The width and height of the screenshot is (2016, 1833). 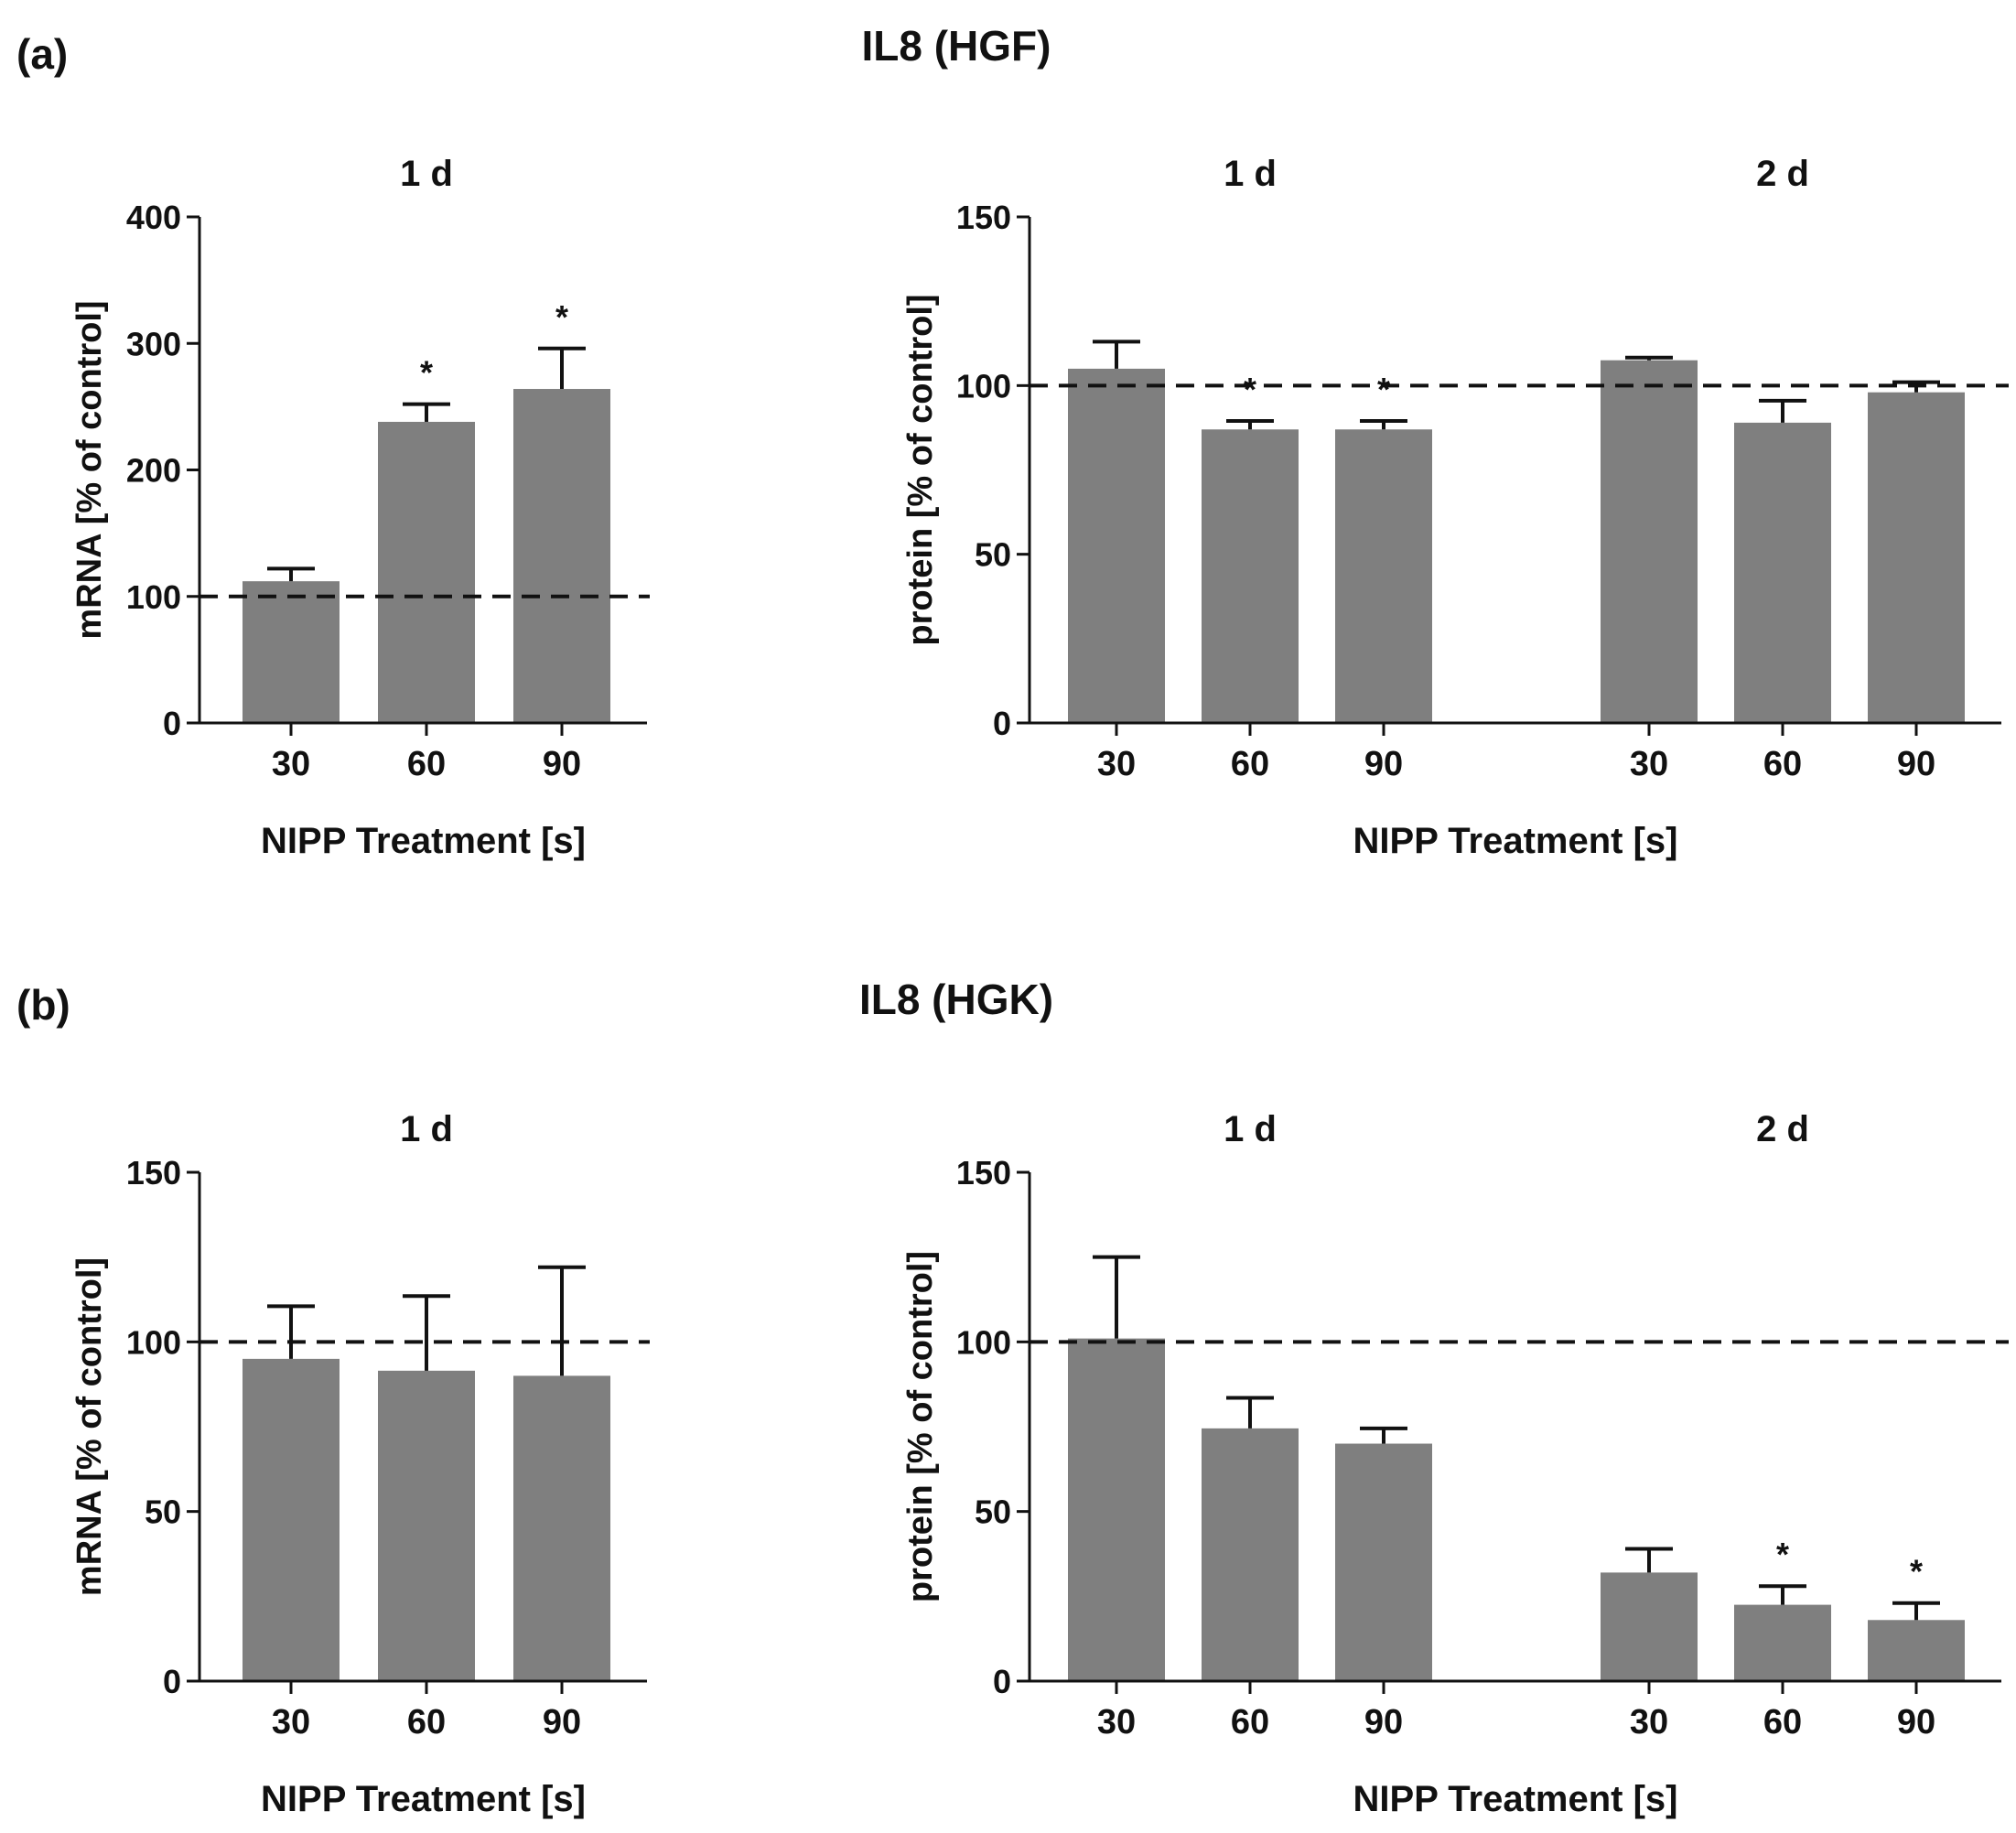 I want to click on significance-marker-a-protein-0-2: *, so click(x=1383, y=390).